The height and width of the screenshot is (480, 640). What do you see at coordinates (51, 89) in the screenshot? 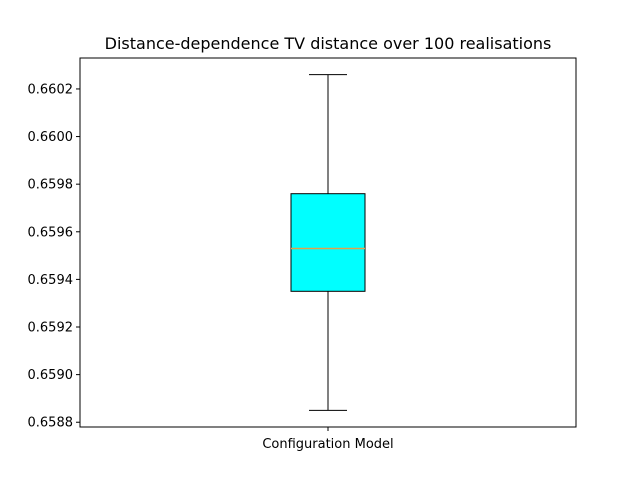
I see `y-tick-label: 0.6602` at bounding box center [51, 89].